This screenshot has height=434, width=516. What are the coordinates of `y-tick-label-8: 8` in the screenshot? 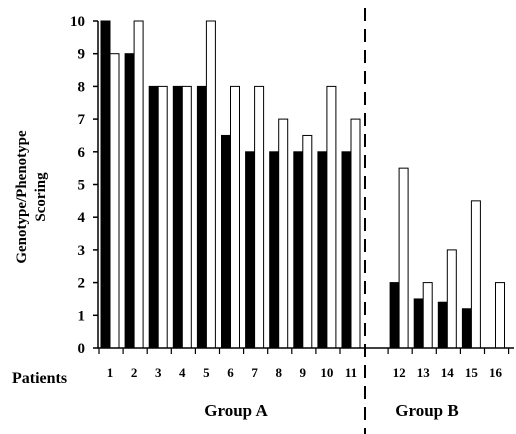 It's located at (82, 87).